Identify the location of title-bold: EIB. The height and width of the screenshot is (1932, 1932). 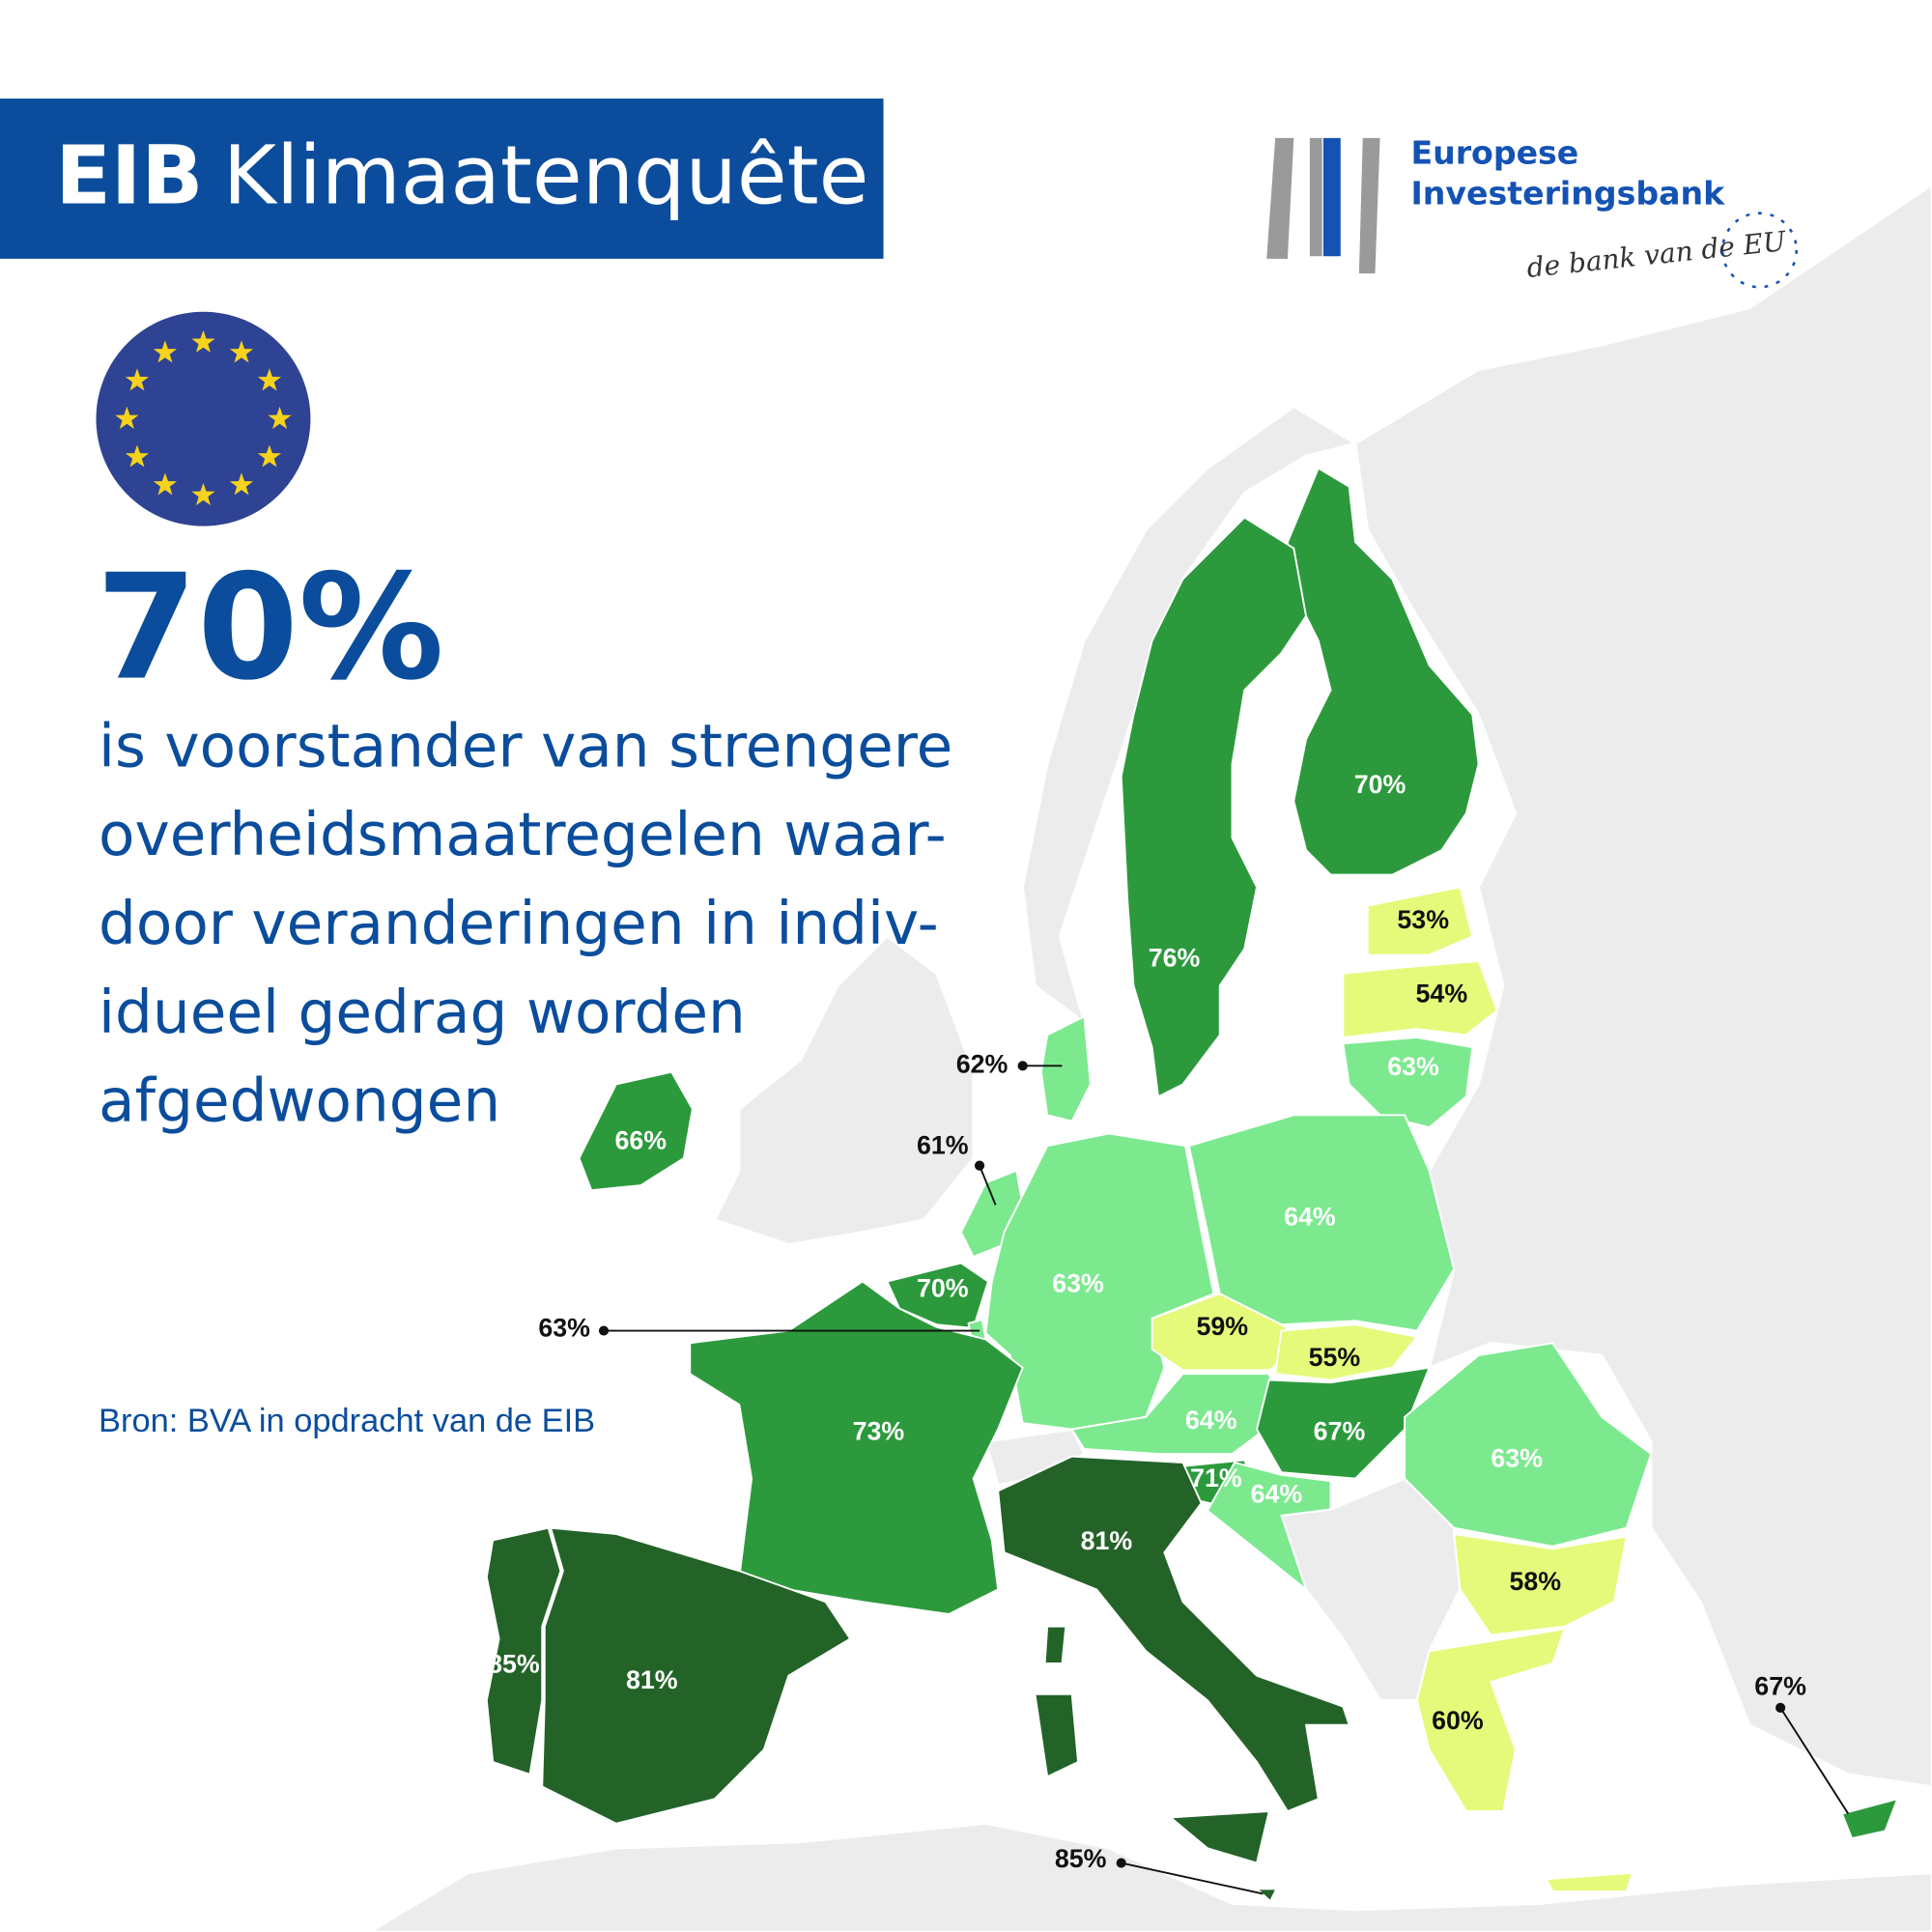
(129, 175).